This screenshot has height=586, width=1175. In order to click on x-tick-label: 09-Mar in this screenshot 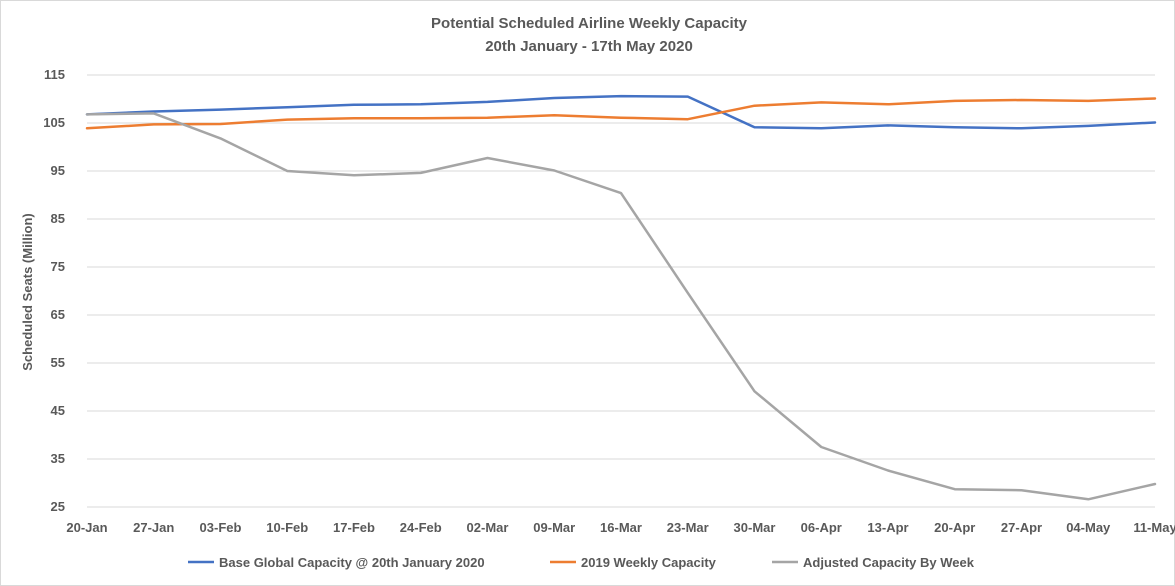, I will do `click(554, 527)`.